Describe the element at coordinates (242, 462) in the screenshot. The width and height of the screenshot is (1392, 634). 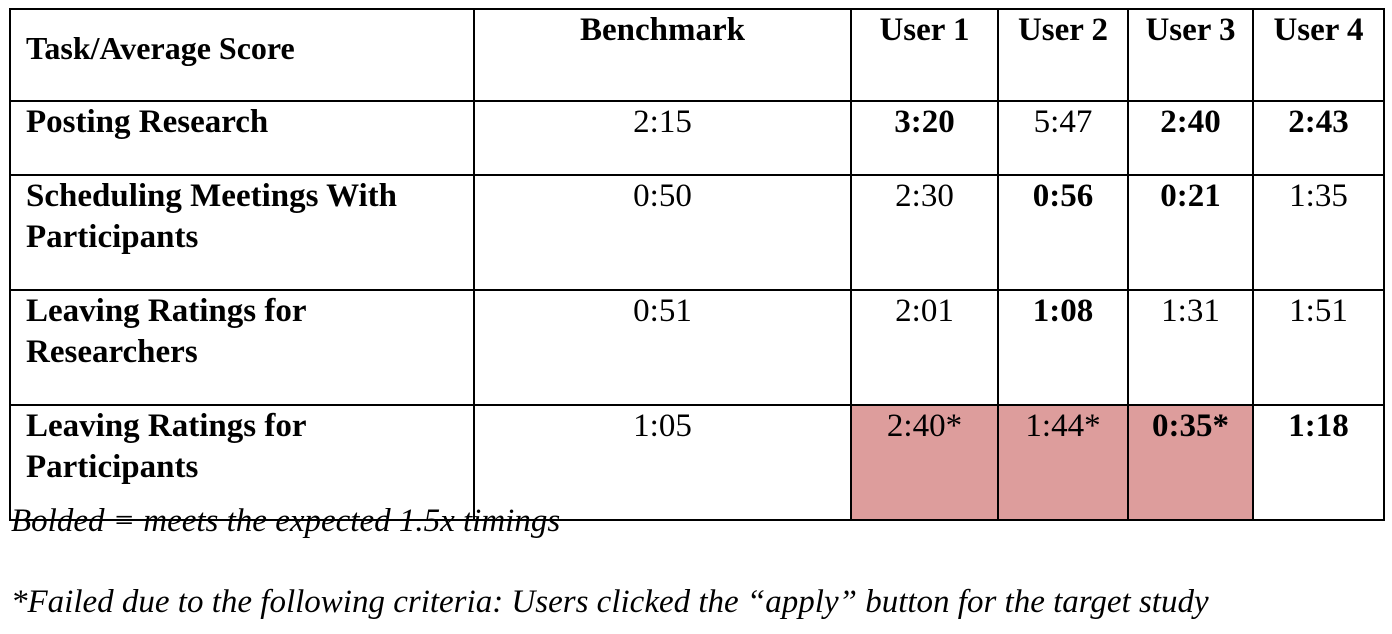
I see `task-name: Leaving Ratings for Participants` at that location.